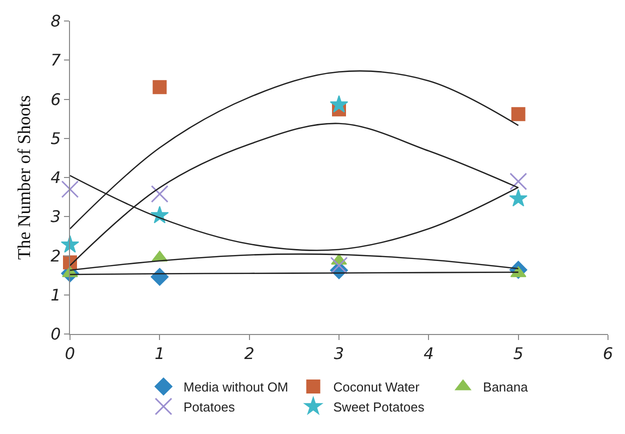  I want to click on x-tick-label: 3, so click(339, 354).